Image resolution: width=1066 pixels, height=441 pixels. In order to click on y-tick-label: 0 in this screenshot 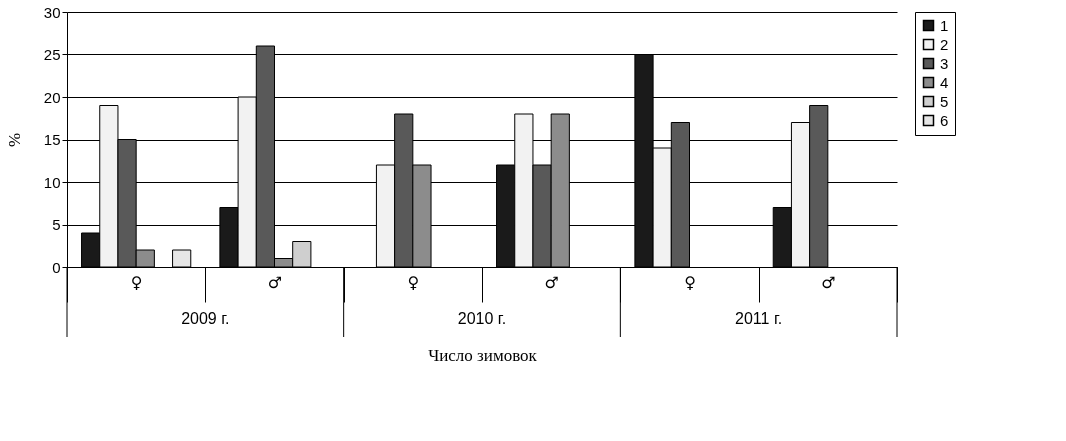, I will do `click(56, 267)`.